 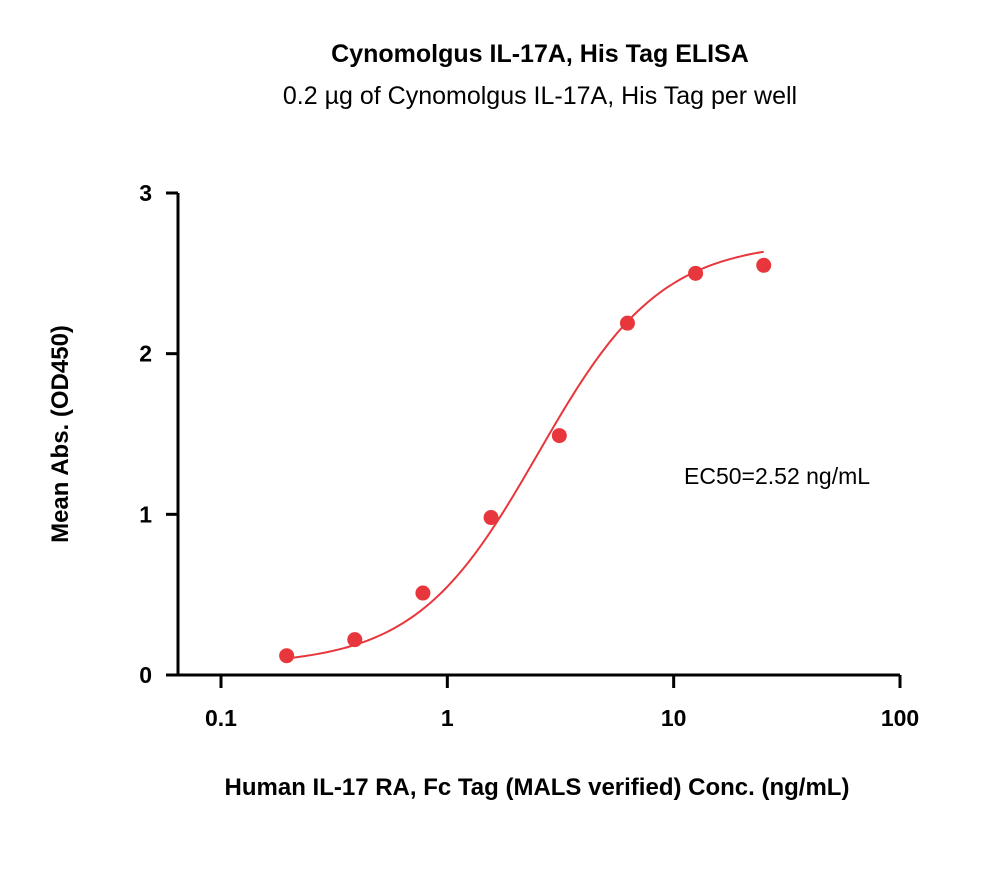 What do you see at coordinates (60, 434) in the screenshot?
I see `y-axis-label: Mean Abs. (OD450)` at bounding box center [60, 434].